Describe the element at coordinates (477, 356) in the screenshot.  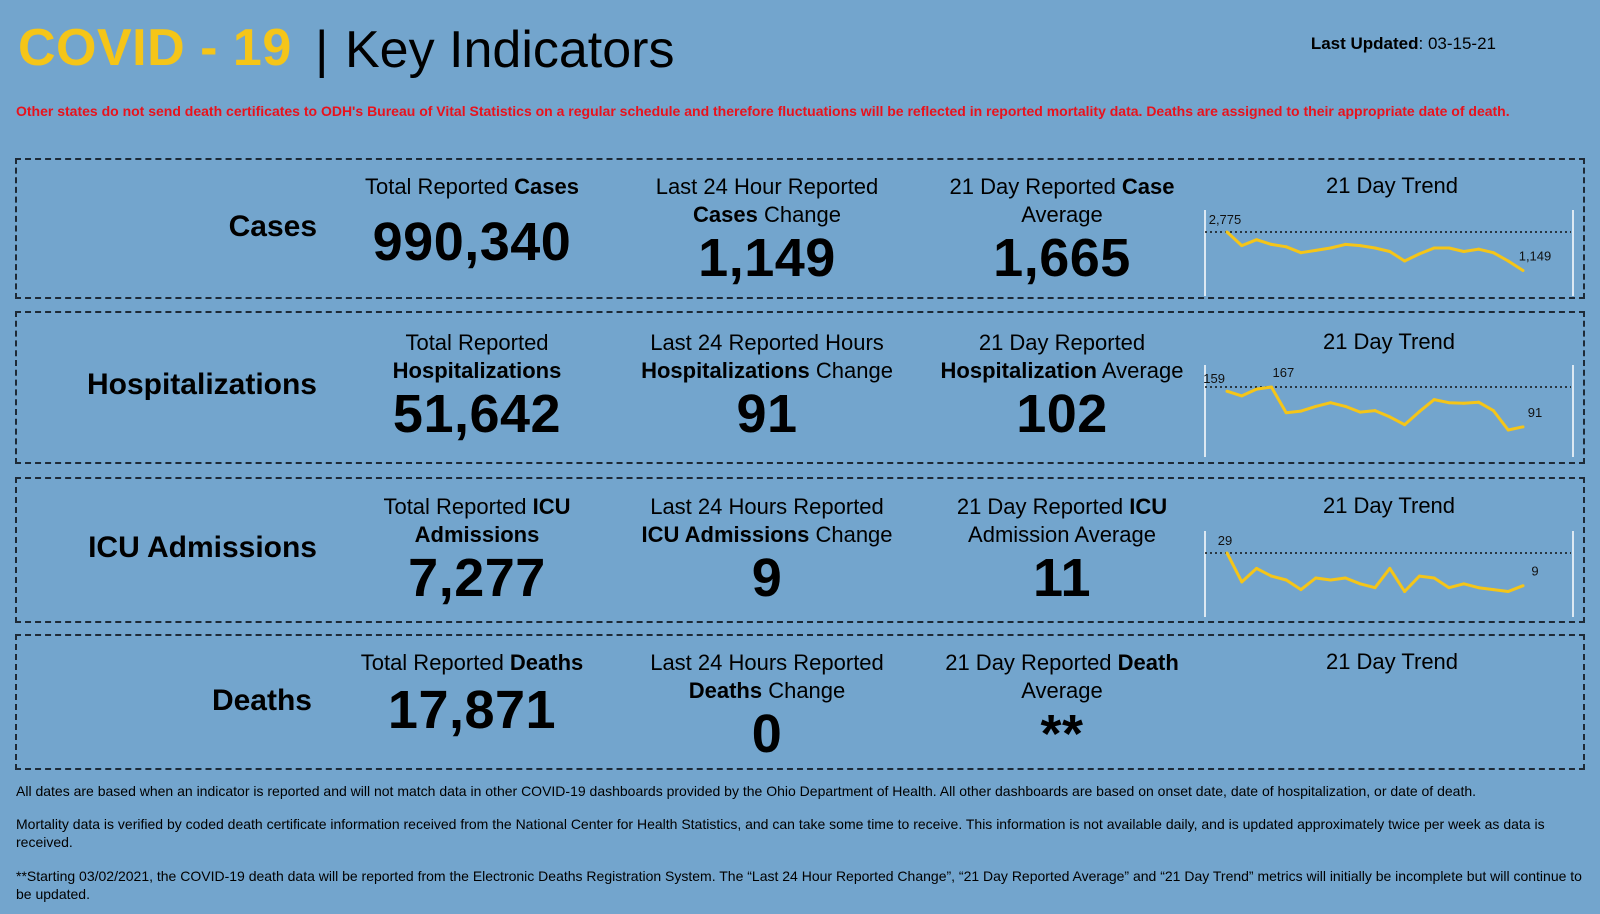
I see `metric-header: Total Reported Hospitalizations` at that location.